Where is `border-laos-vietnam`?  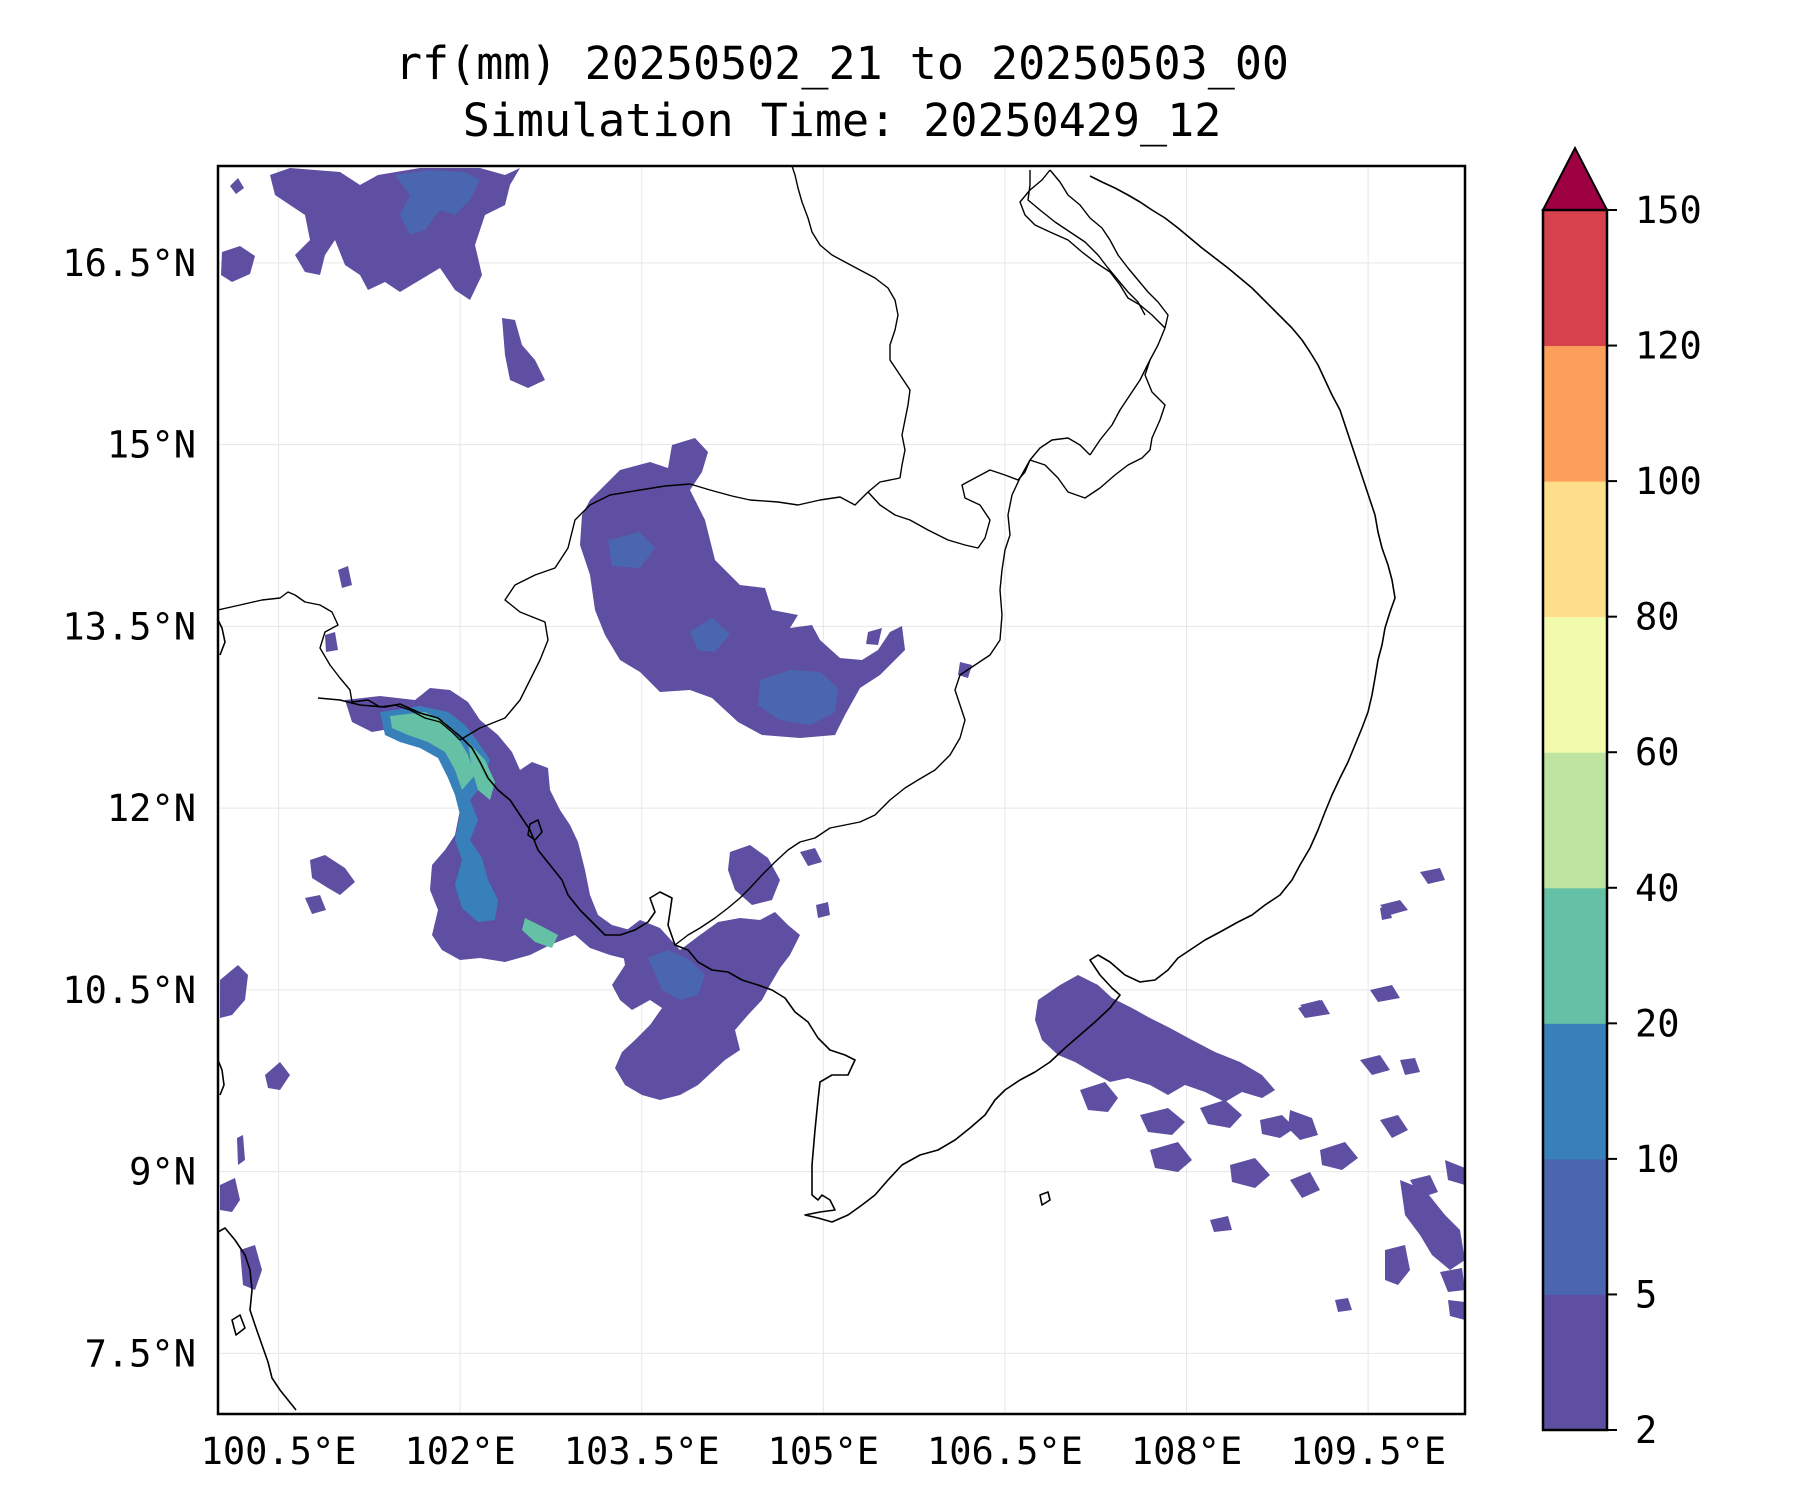
border-laos-vietnam is located at coordinates (1092, 249).